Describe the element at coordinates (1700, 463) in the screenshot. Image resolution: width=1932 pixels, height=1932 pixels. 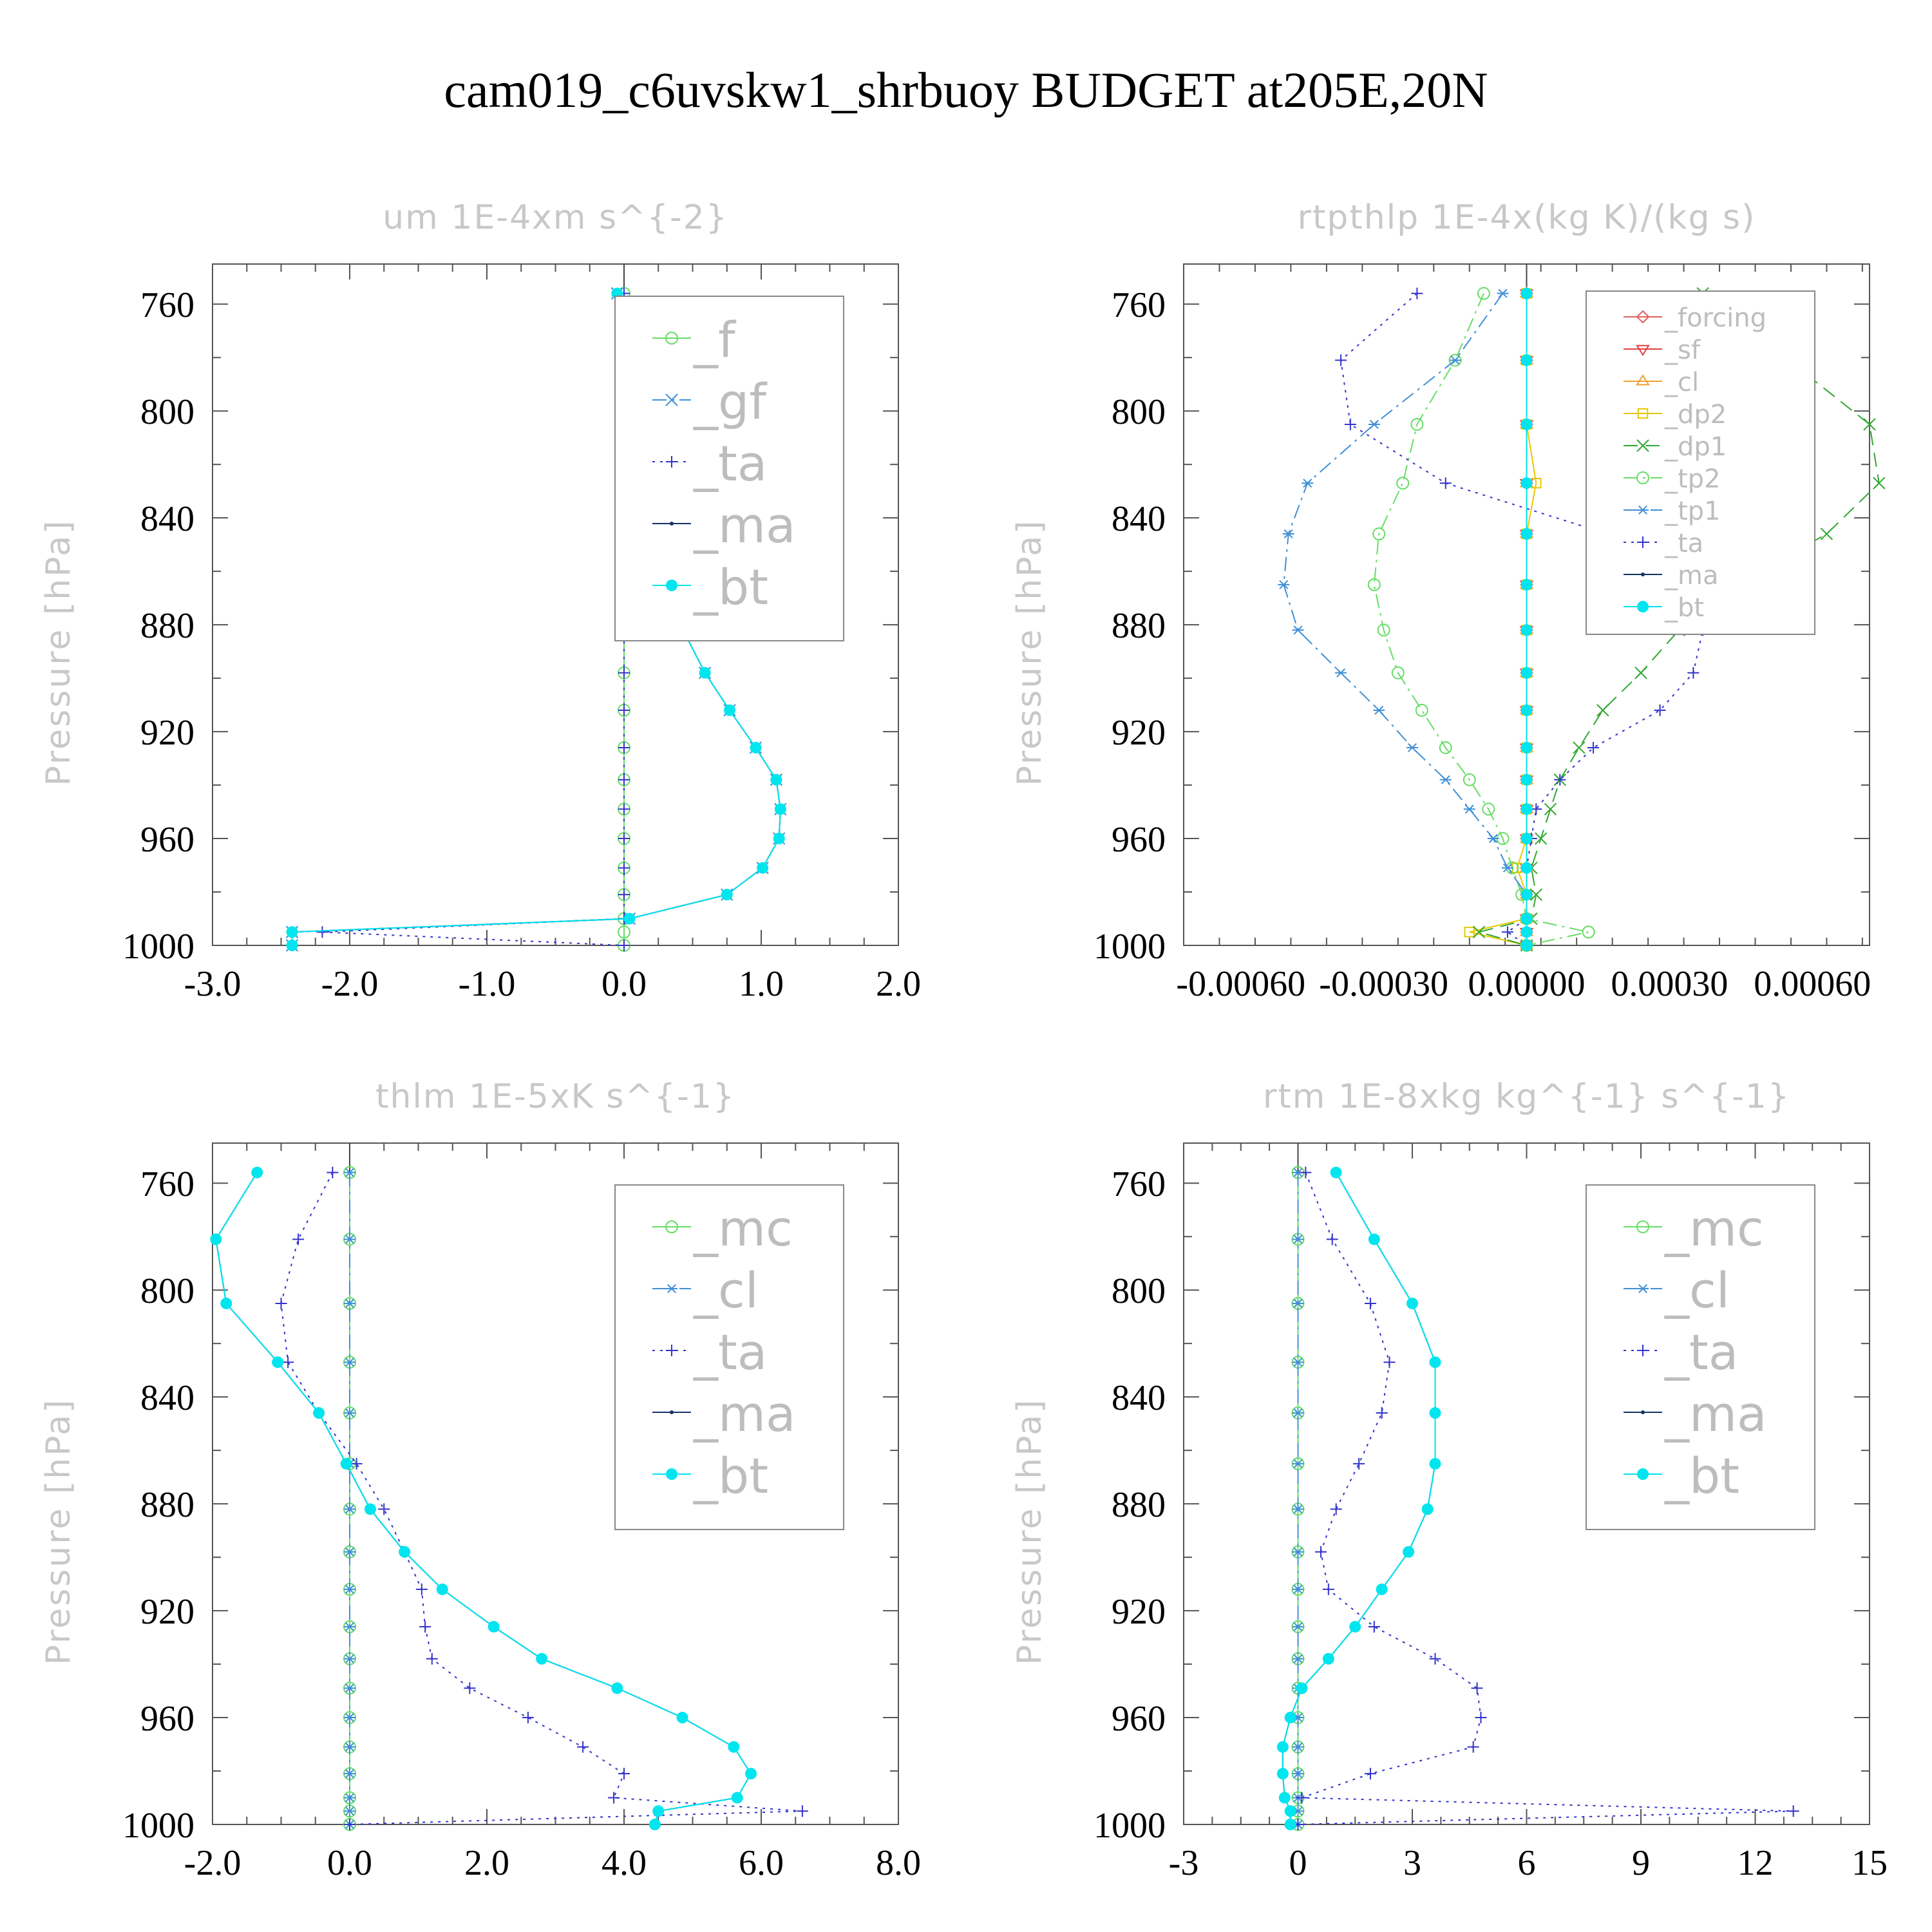
I see `legend: _forcing _sf _cl _dp2_dp1_tp2 _tp1 _ta _ma_bt` at that location.